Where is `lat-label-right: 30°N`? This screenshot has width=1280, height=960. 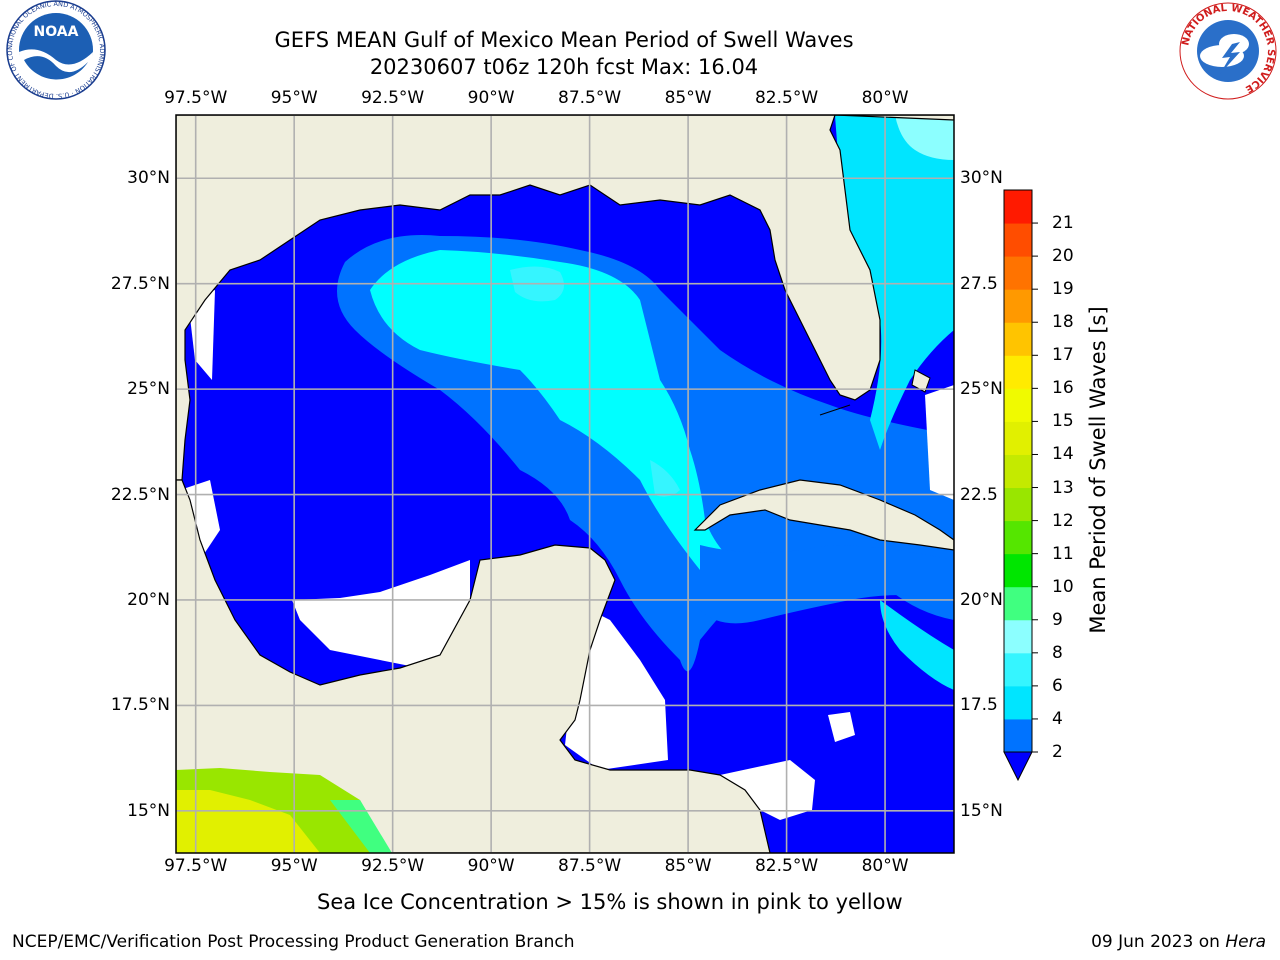
lat-label-right: 30°N is located at coordinates (981, 178).